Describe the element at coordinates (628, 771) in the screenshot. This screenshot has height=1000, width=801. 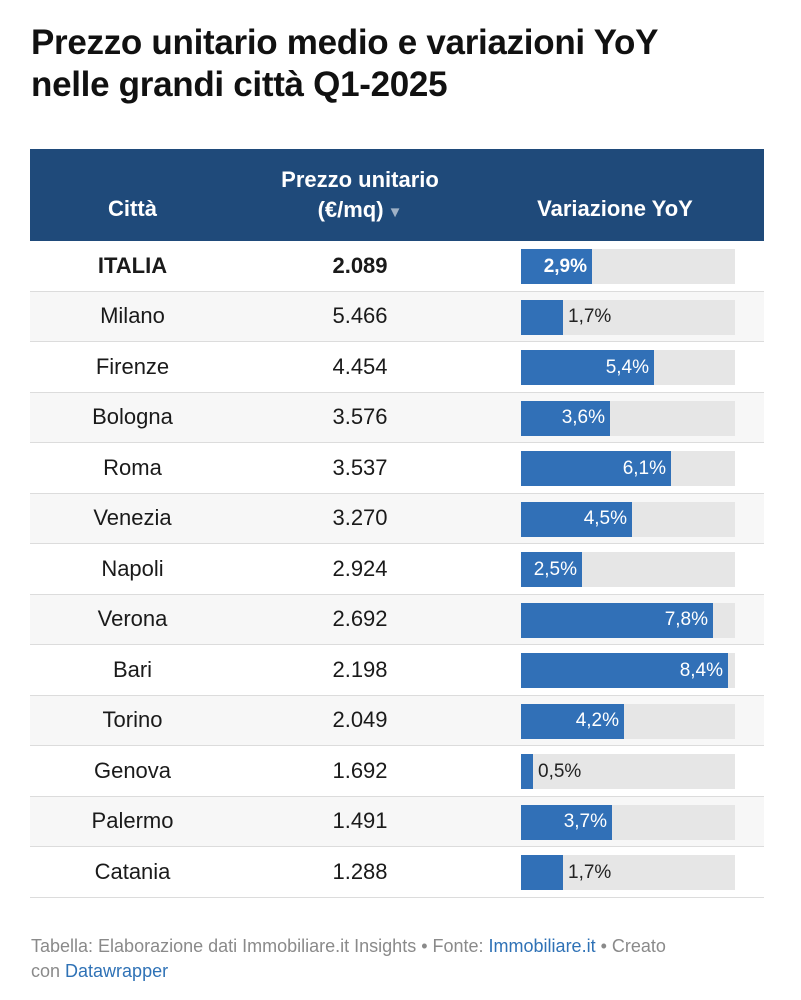
I see `yoy-bar-track: 0,5%` at that location.